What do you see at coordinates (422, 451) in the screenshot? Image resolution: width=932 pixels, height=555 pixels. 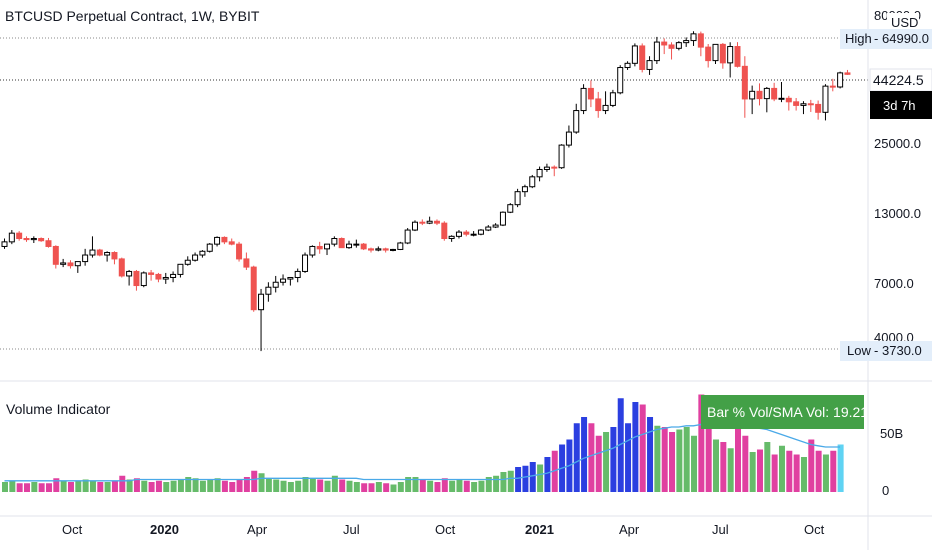 I see `sma-line` at bounding box center [422, 451].